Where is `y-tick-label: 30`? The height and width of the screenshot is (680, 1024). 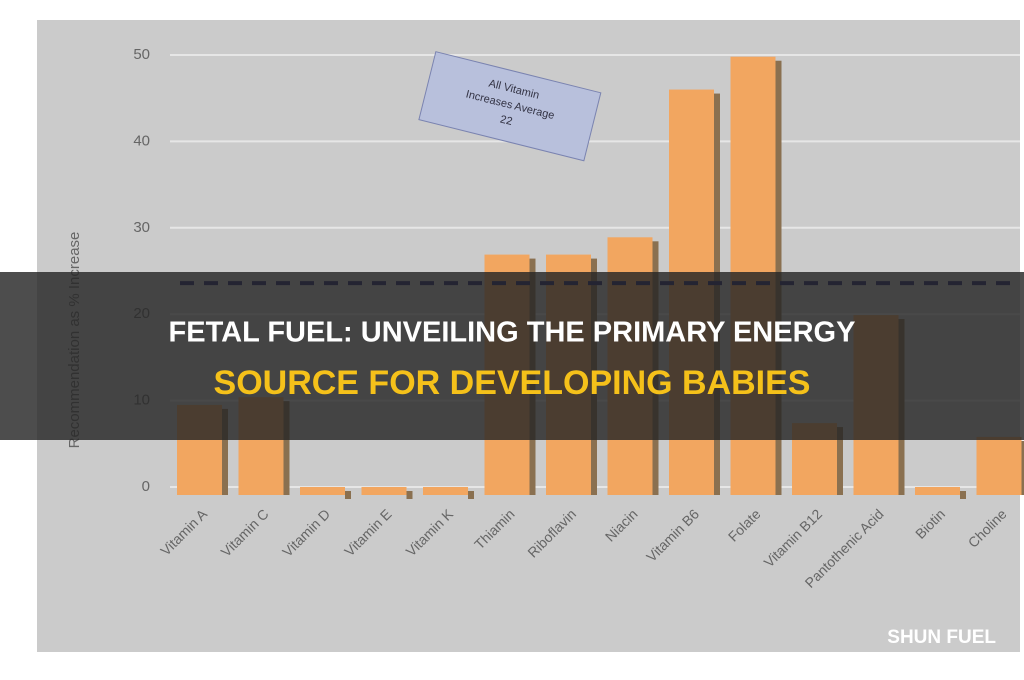
y-tick-label: 30 is located at coordinates (141, 227).